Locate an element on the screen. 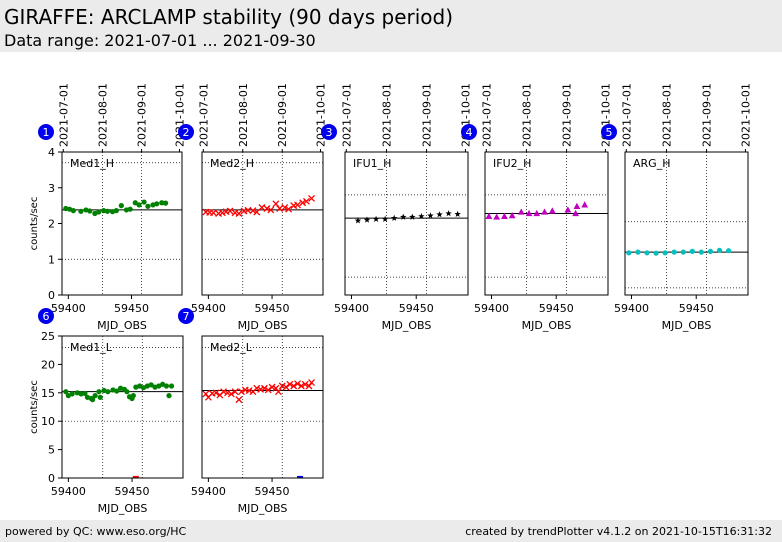 The width and height of the screenshot is (782, 542). panel-label: IFU2_H is located at coordinates (512, 163).